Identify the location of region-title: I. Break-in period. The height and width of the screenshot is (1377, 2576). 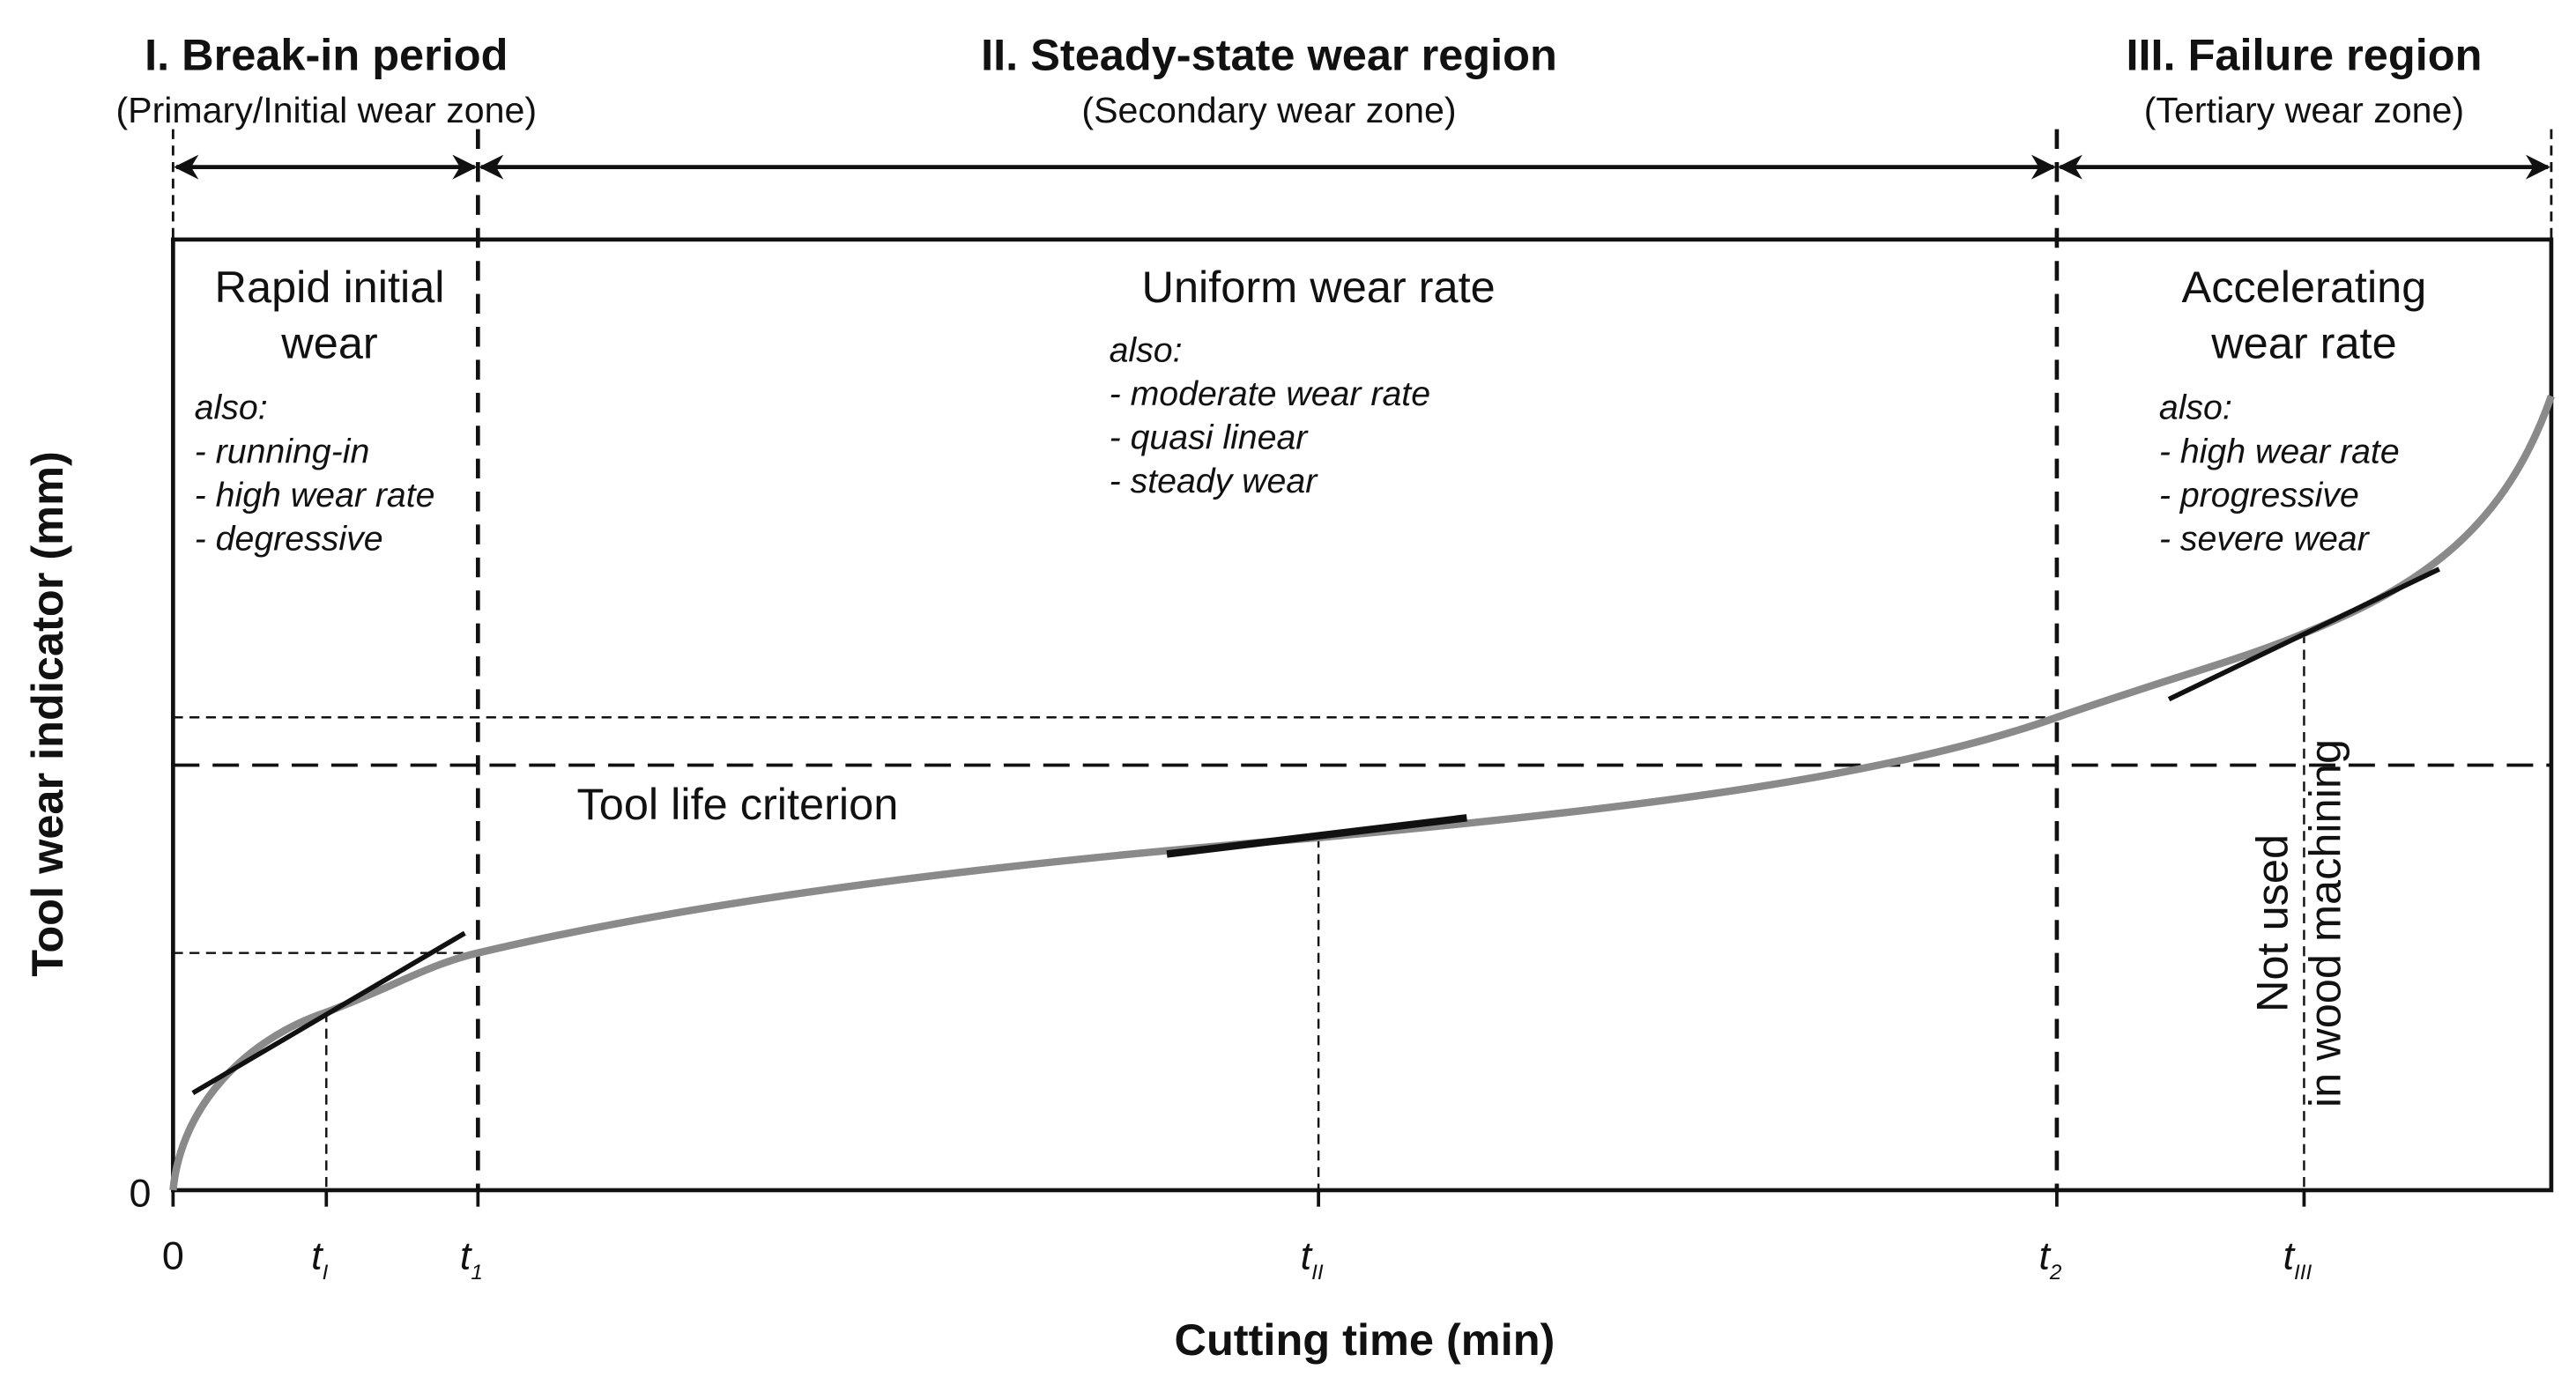
(326, 54).